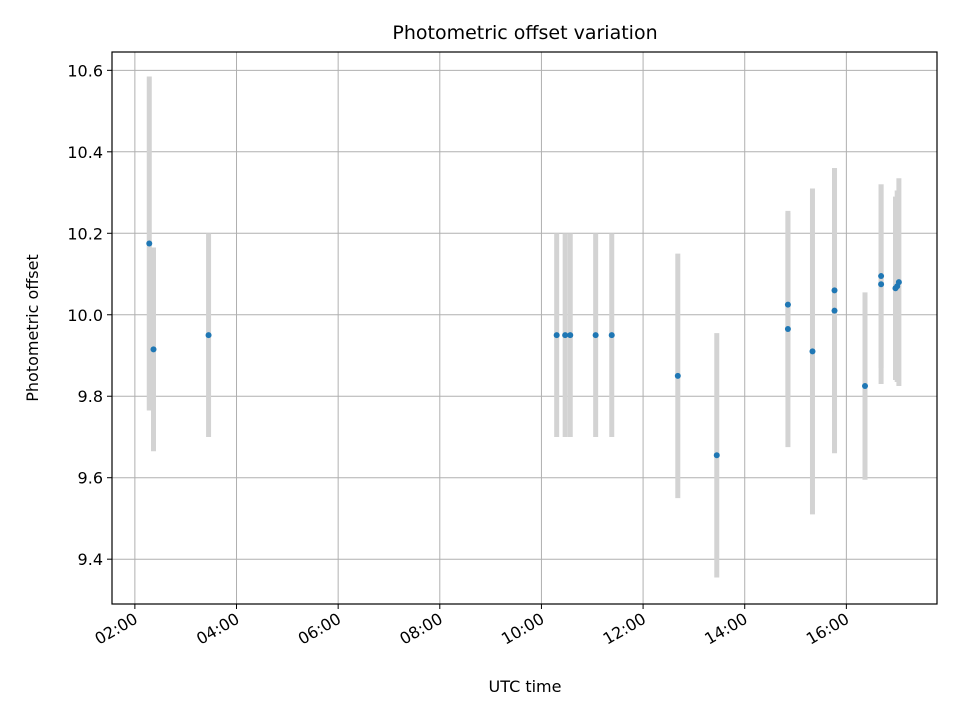  Describe the element at coordinates (85, 233) in the screenshot. I see `y-tick-label: 10.2` at that location.